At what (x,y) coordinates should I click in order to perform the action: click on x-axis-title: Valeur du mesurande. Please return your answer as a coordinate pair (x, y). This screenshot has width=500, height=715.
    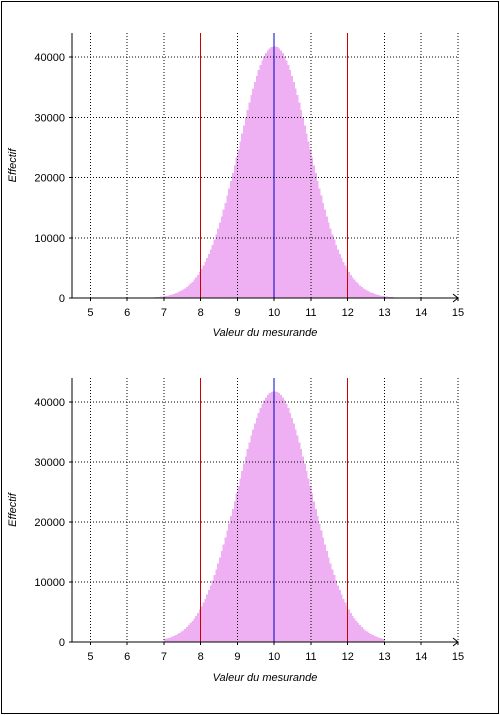
    Looking at the image, I should click on (265, 333).